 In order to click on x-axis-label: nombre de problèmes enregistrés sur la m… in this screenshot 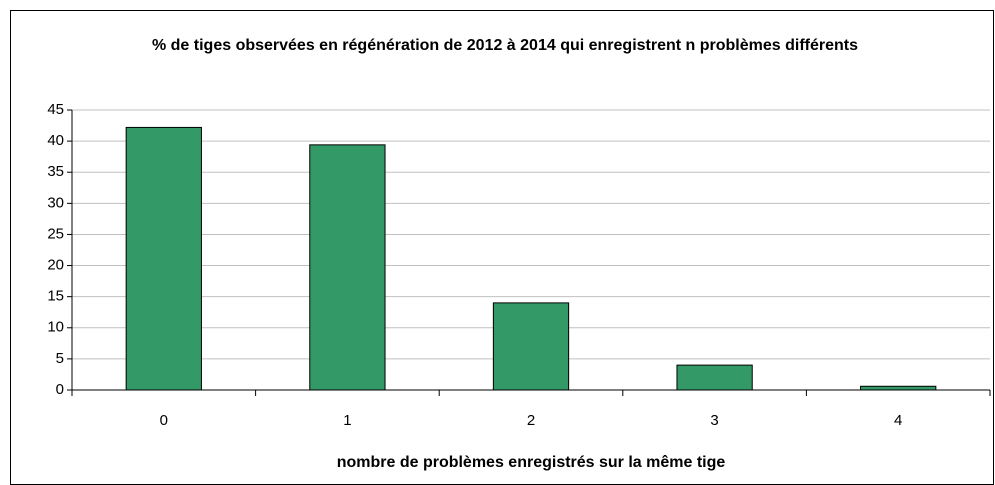, I will do `click(531, 462)`.